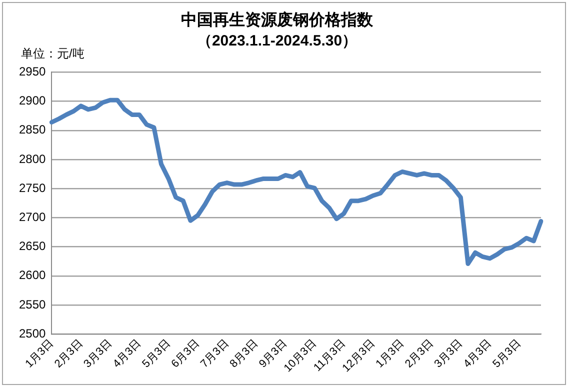  What do you see at coordinates (32, 246) in the screenshot?
I see `y-tick-label: 2650` at bounding box center [32, 246].